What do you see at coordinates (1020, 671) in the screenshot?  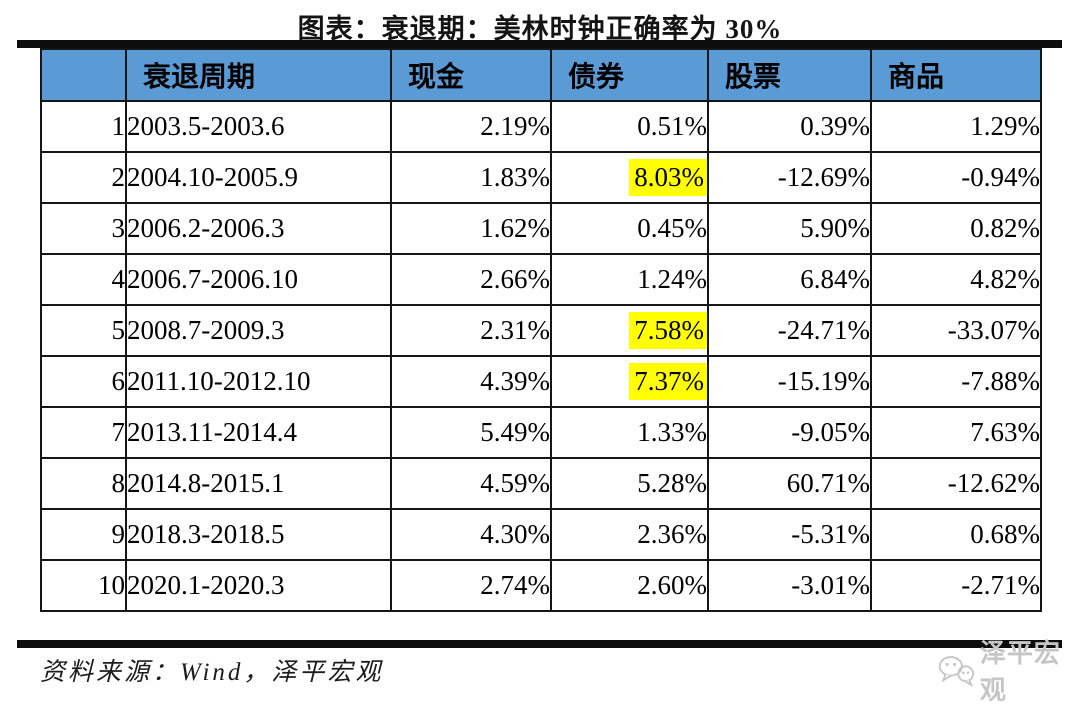 I see `watermark-label: 泽平宏观` at bounding box center [1020, 671].